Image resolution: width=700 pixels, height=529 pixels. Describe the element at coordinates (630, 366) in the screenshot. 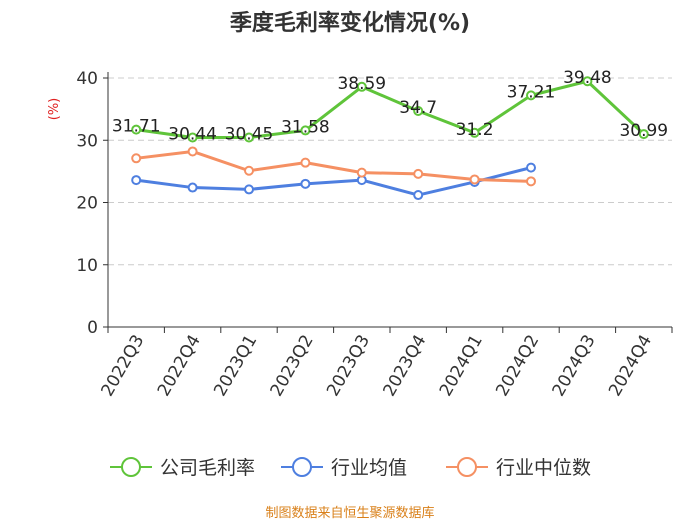

I see `x-tick-label: 2024Q4` at that location.